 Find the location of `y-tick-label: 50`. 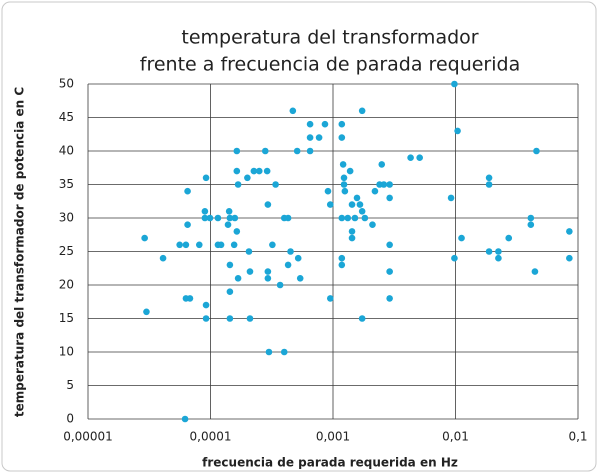

y-tick-label: 50 is located at coordinates (66, 84).